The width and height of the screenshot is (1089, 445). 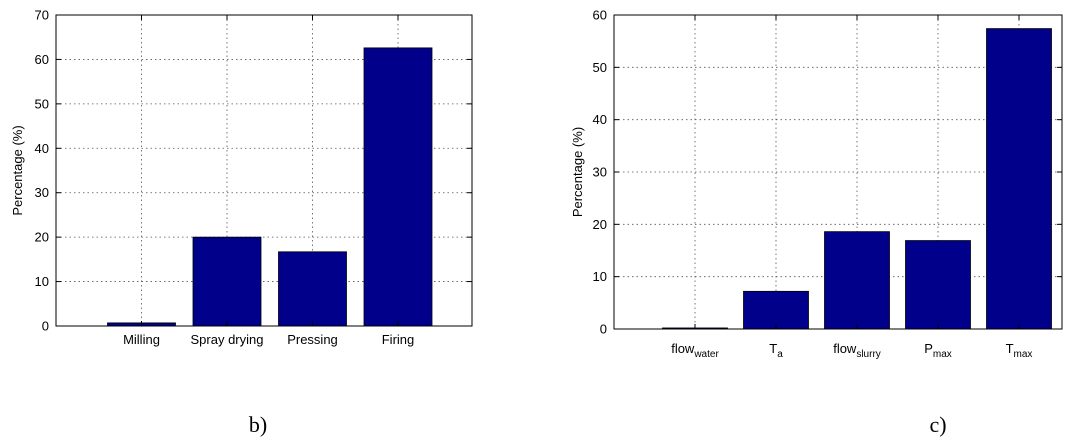 I want to click on x-tick-label: Tmax, so click(x=1019, y=350).